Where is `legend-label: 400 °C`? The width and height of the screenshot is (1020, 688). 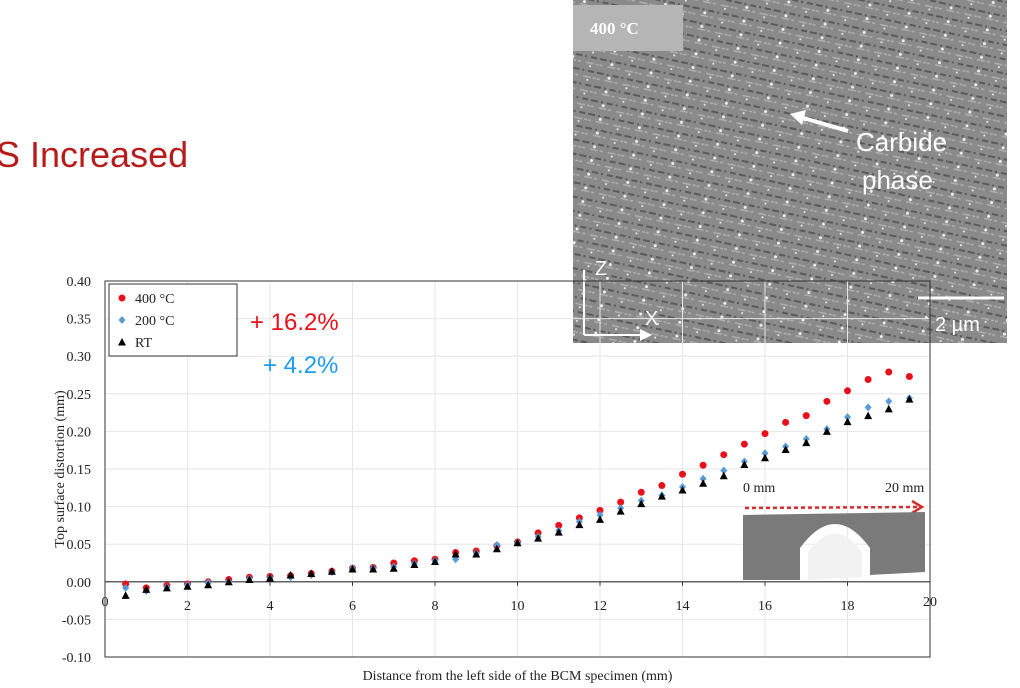
legend-label: 400 °C is located at coordinates (154, 299).